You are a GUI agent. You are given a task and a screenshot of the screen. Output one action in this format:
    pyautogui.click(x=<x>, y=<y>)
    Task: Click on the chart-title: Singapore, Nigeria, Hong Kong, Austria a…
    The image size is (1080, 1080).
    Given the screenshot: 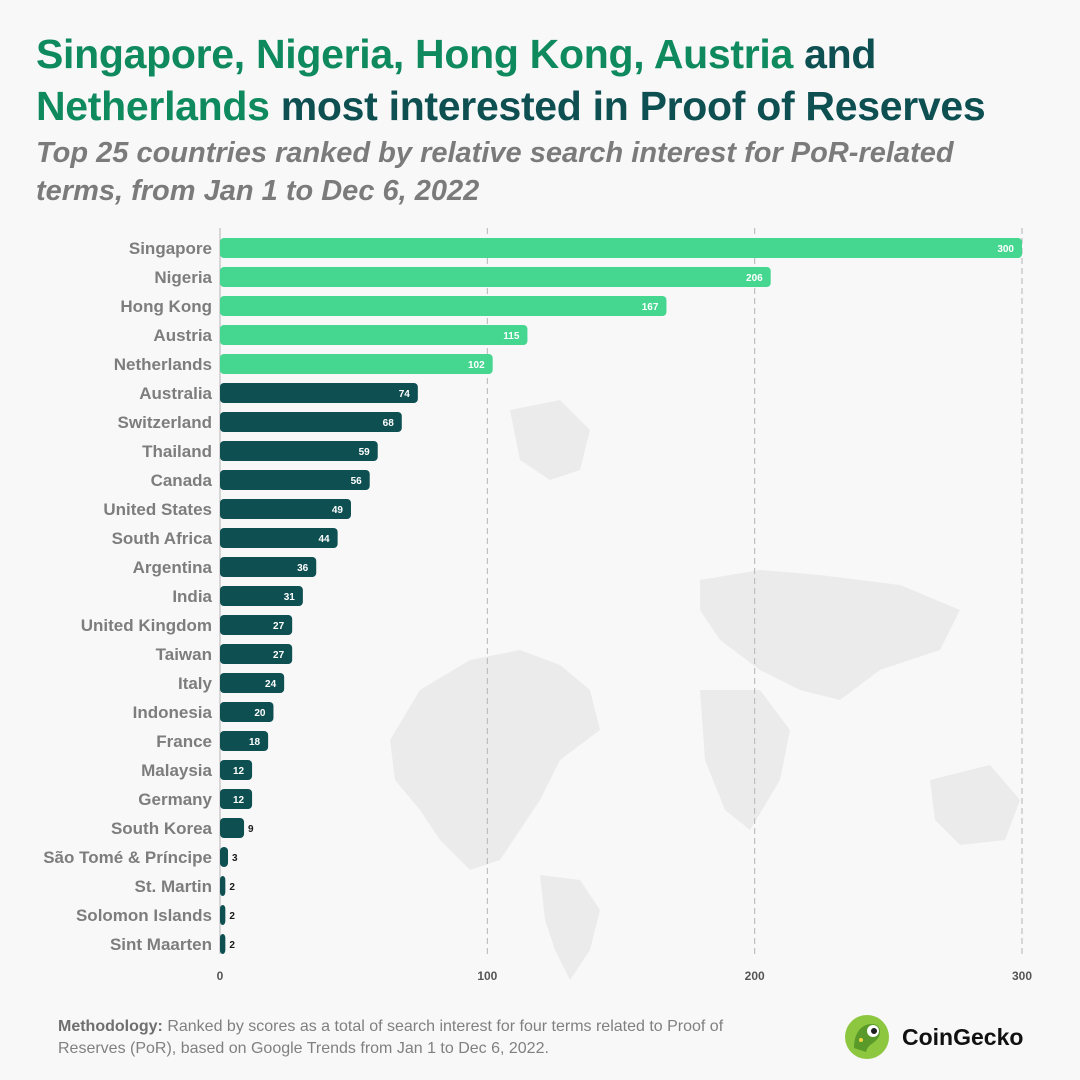 What is the action you would take?
    pyautogui.click(x=541, y=80)
    